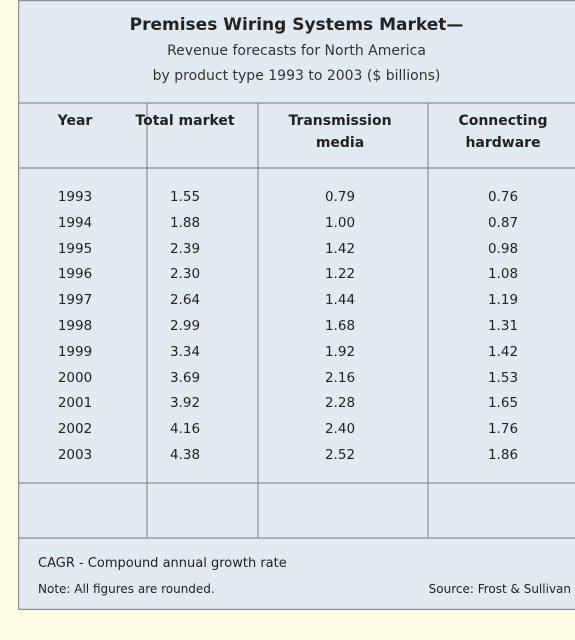 The width and height of the screenshot is (575, 640). What do you see at coordinates (503, 300) in the screenshot?
I see `table-cell: 1.19` at bounding box center [503, 300].